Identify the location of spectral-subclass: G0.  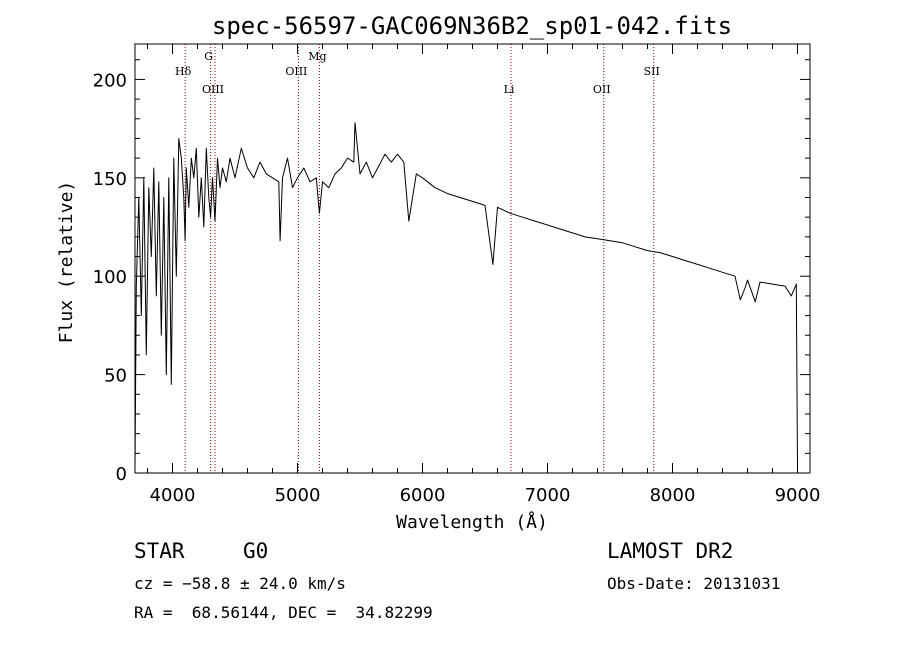
(256, 551).